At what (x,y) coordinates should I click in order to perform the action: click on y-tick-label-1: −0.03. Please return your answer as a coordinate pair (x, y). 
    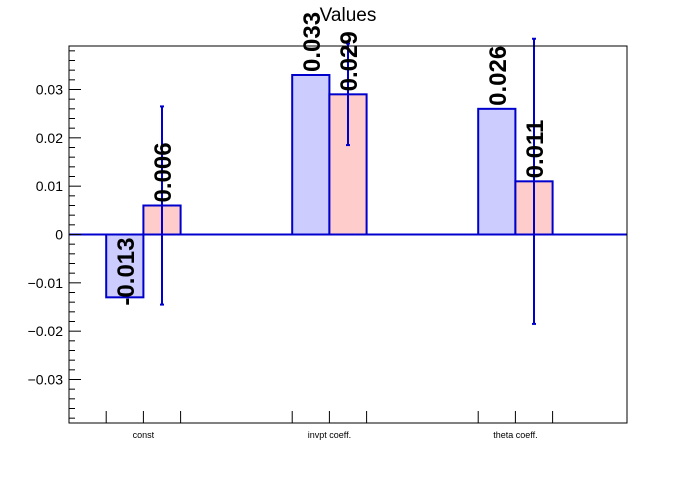
    Looking at the image, I should click on (46, 380).